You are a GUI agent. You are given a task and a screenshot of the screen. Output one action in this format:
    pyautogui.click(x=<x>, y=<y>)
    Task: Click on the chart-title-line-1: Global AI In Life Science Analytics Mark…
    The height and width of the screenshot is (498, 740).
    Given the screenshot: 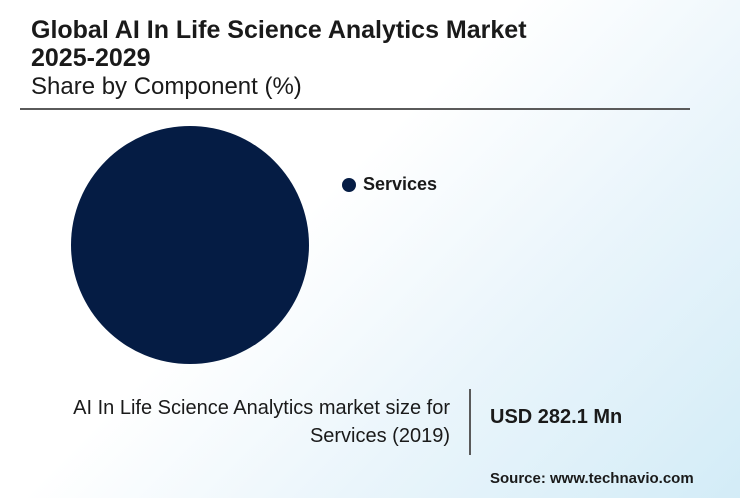 What is the action you would take?
    pyautogui.click(x=279, y=30)
    